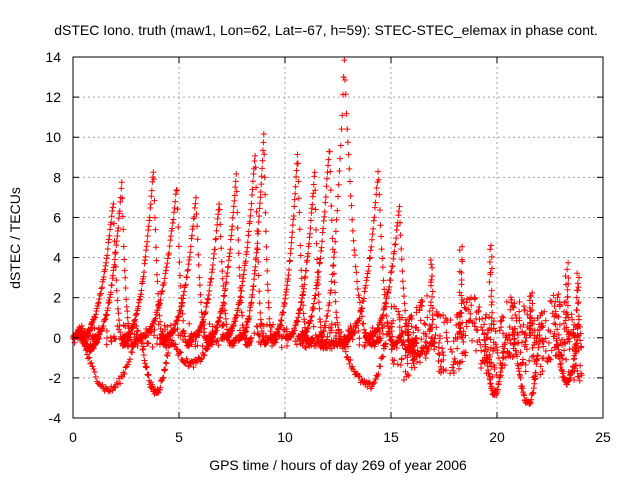 This screenshot has width=640, height=480. Describe the element at coordinates (57, 258) in the screenshot. I see `y-tick-label: 4` at that location.